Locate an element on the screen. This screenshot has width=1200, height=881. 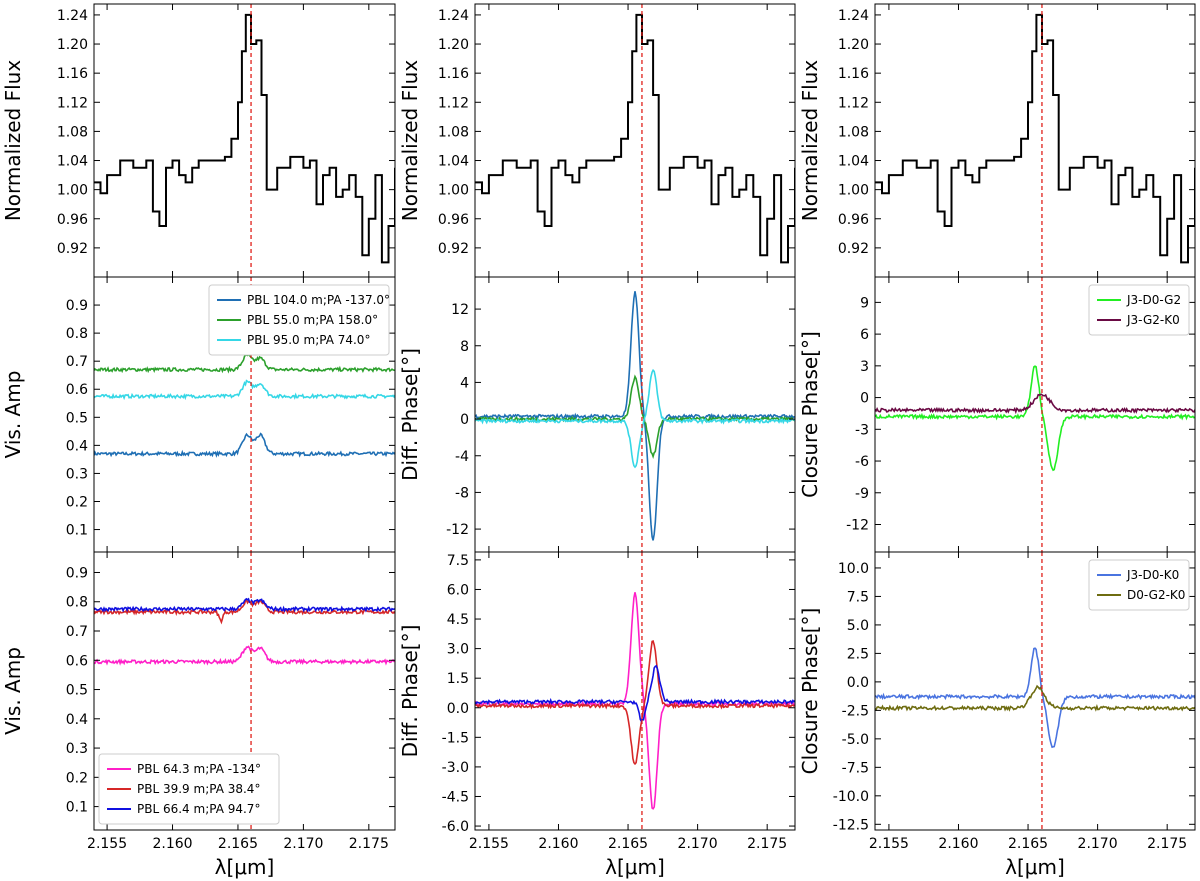
y-axis-label: Vis. Amp is located at coordinates (13, 691).